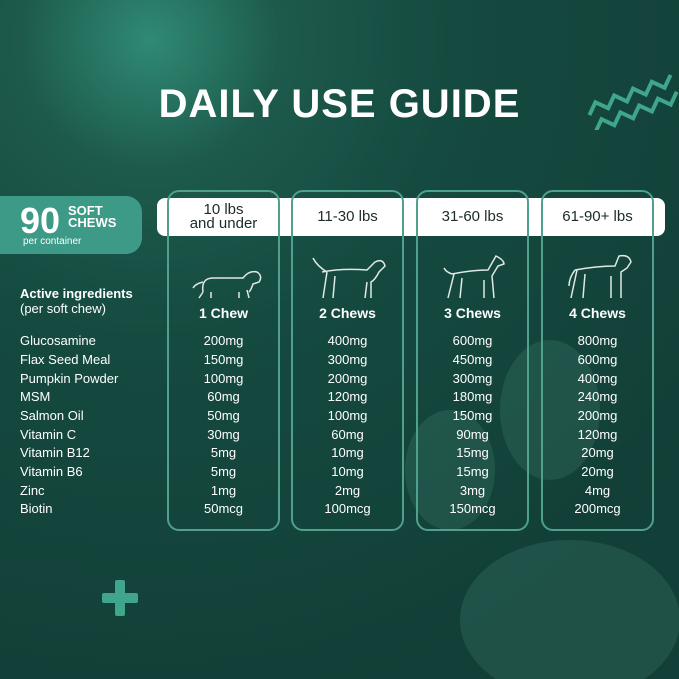  Describe the element at coordinates (223, 415) in the screenshot. I see `ingredient-amount: 50mg` at that location.